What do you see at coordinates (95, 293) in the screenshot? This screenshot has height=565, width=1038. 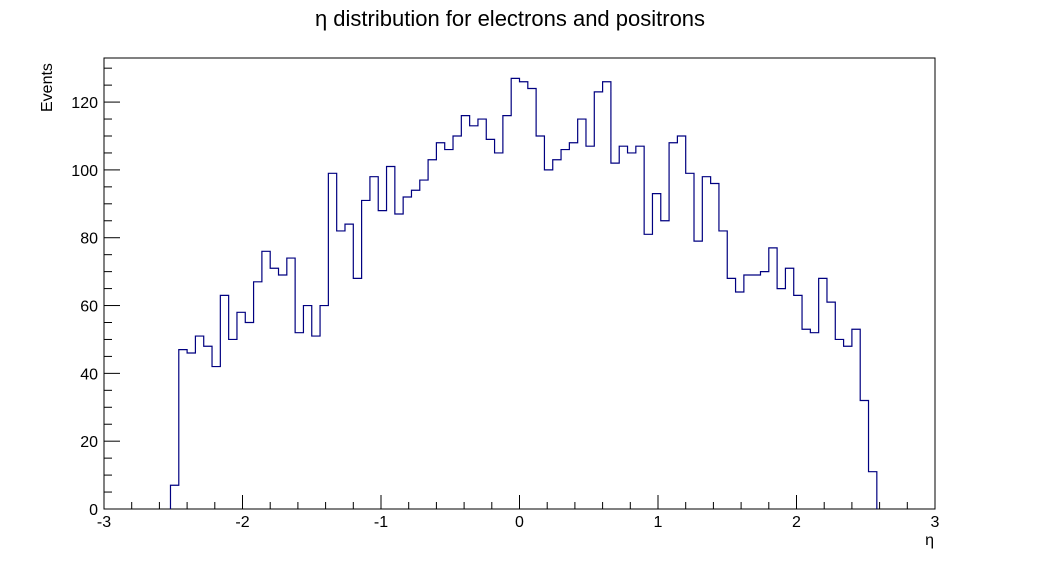 I see `y-axis: 0 20 40 60 80 100 120` at bounding box center [95, 293].